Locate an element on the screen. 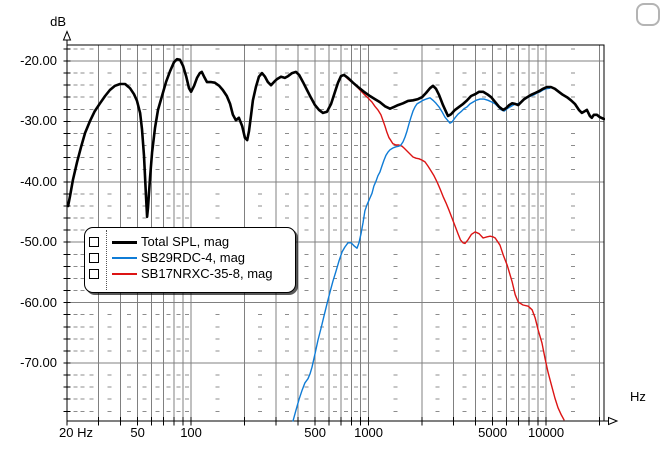 This screenshot has height=469, width=672. legend-label-sb17nrxc-35-8: SB17NRXC-35-8, mag is located at coordinates (207, 273).